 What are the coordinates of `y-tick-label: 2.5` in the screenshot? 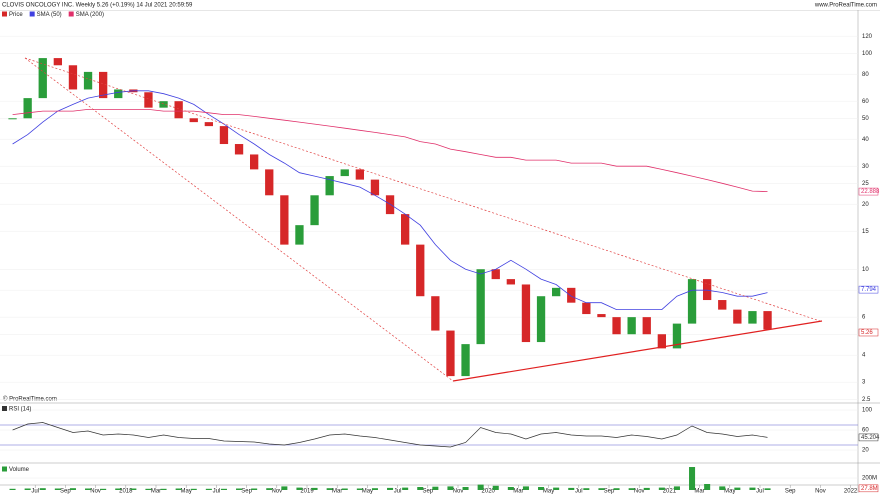 It's located at (866, 400).